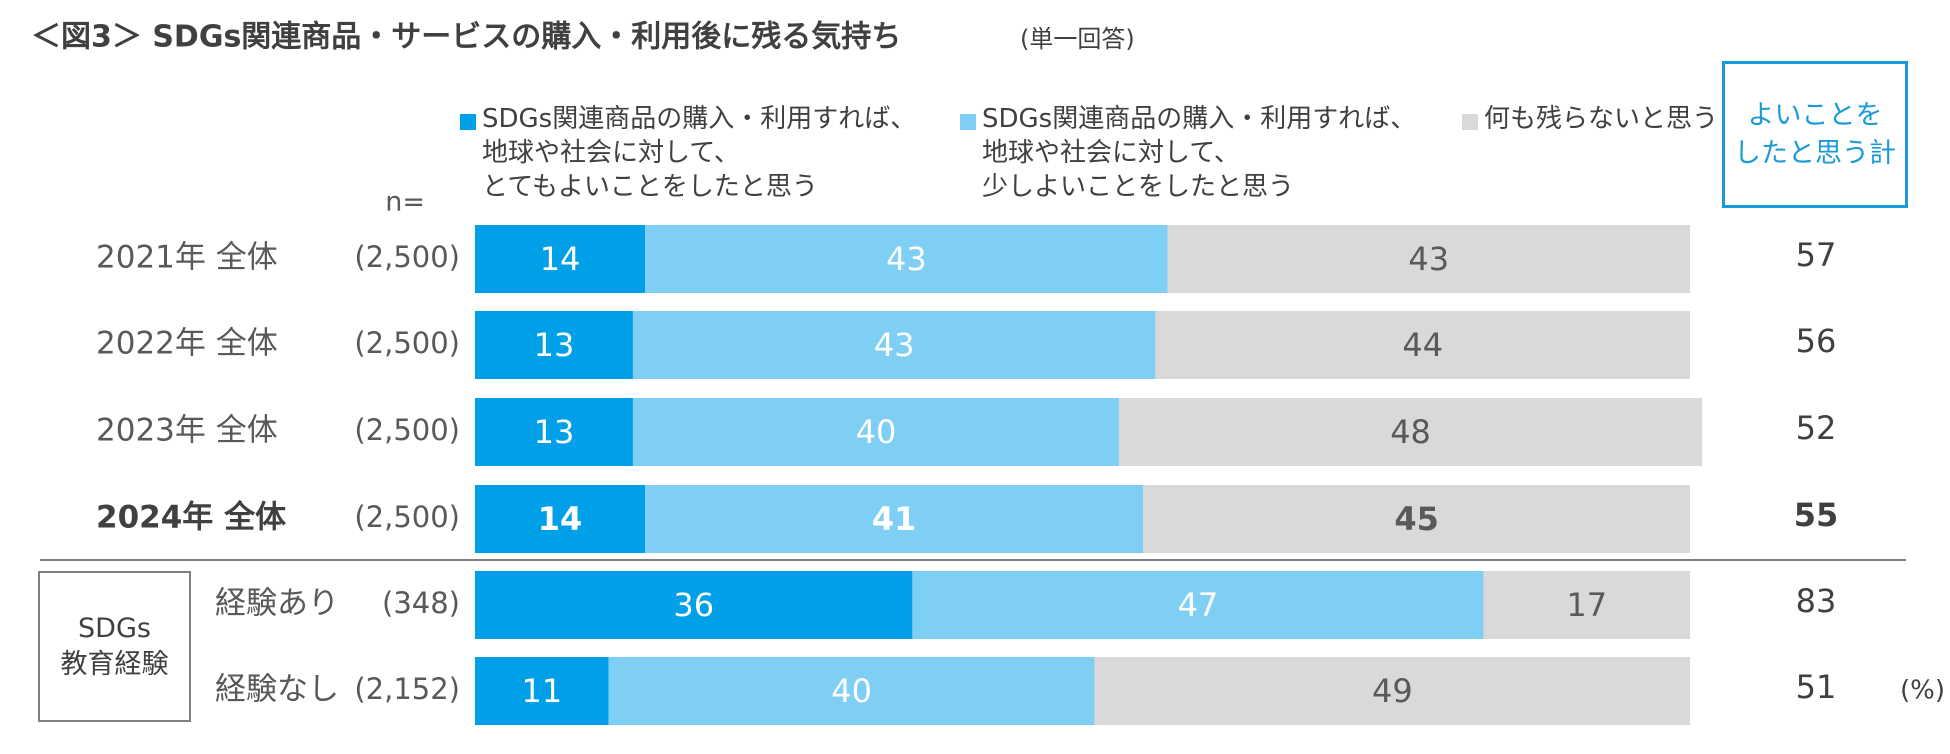  I want to click on data-label: 47, so click(1198, 605).